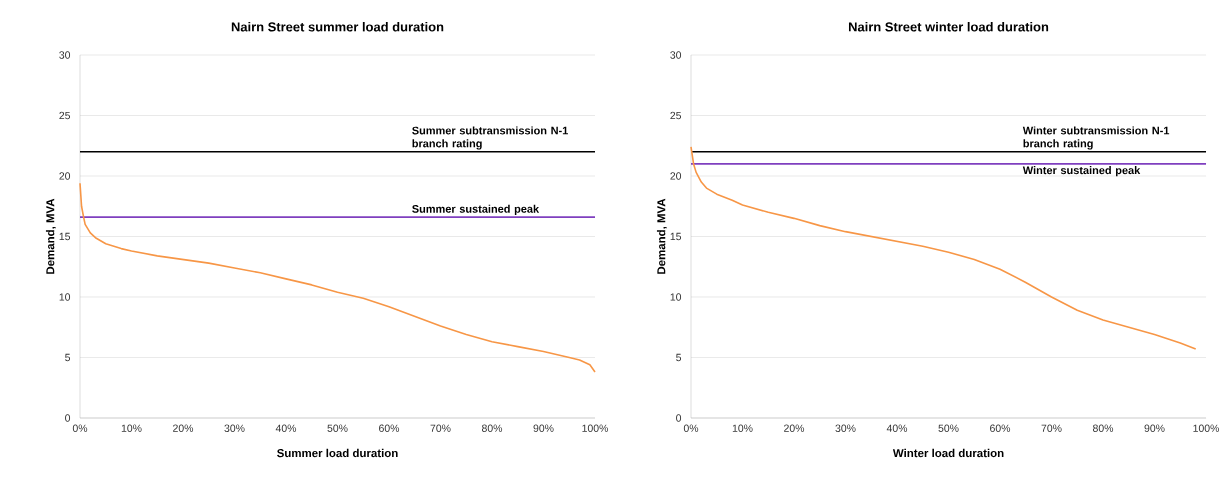 Image resolution: width=1229 pixels, height=484 pixels. What do you see at coordinates (1096, 138) in the screenshot?
I see `ref-line-label: Winter subtransmission N-1 branch rating` at bounding box center [1096, 138].